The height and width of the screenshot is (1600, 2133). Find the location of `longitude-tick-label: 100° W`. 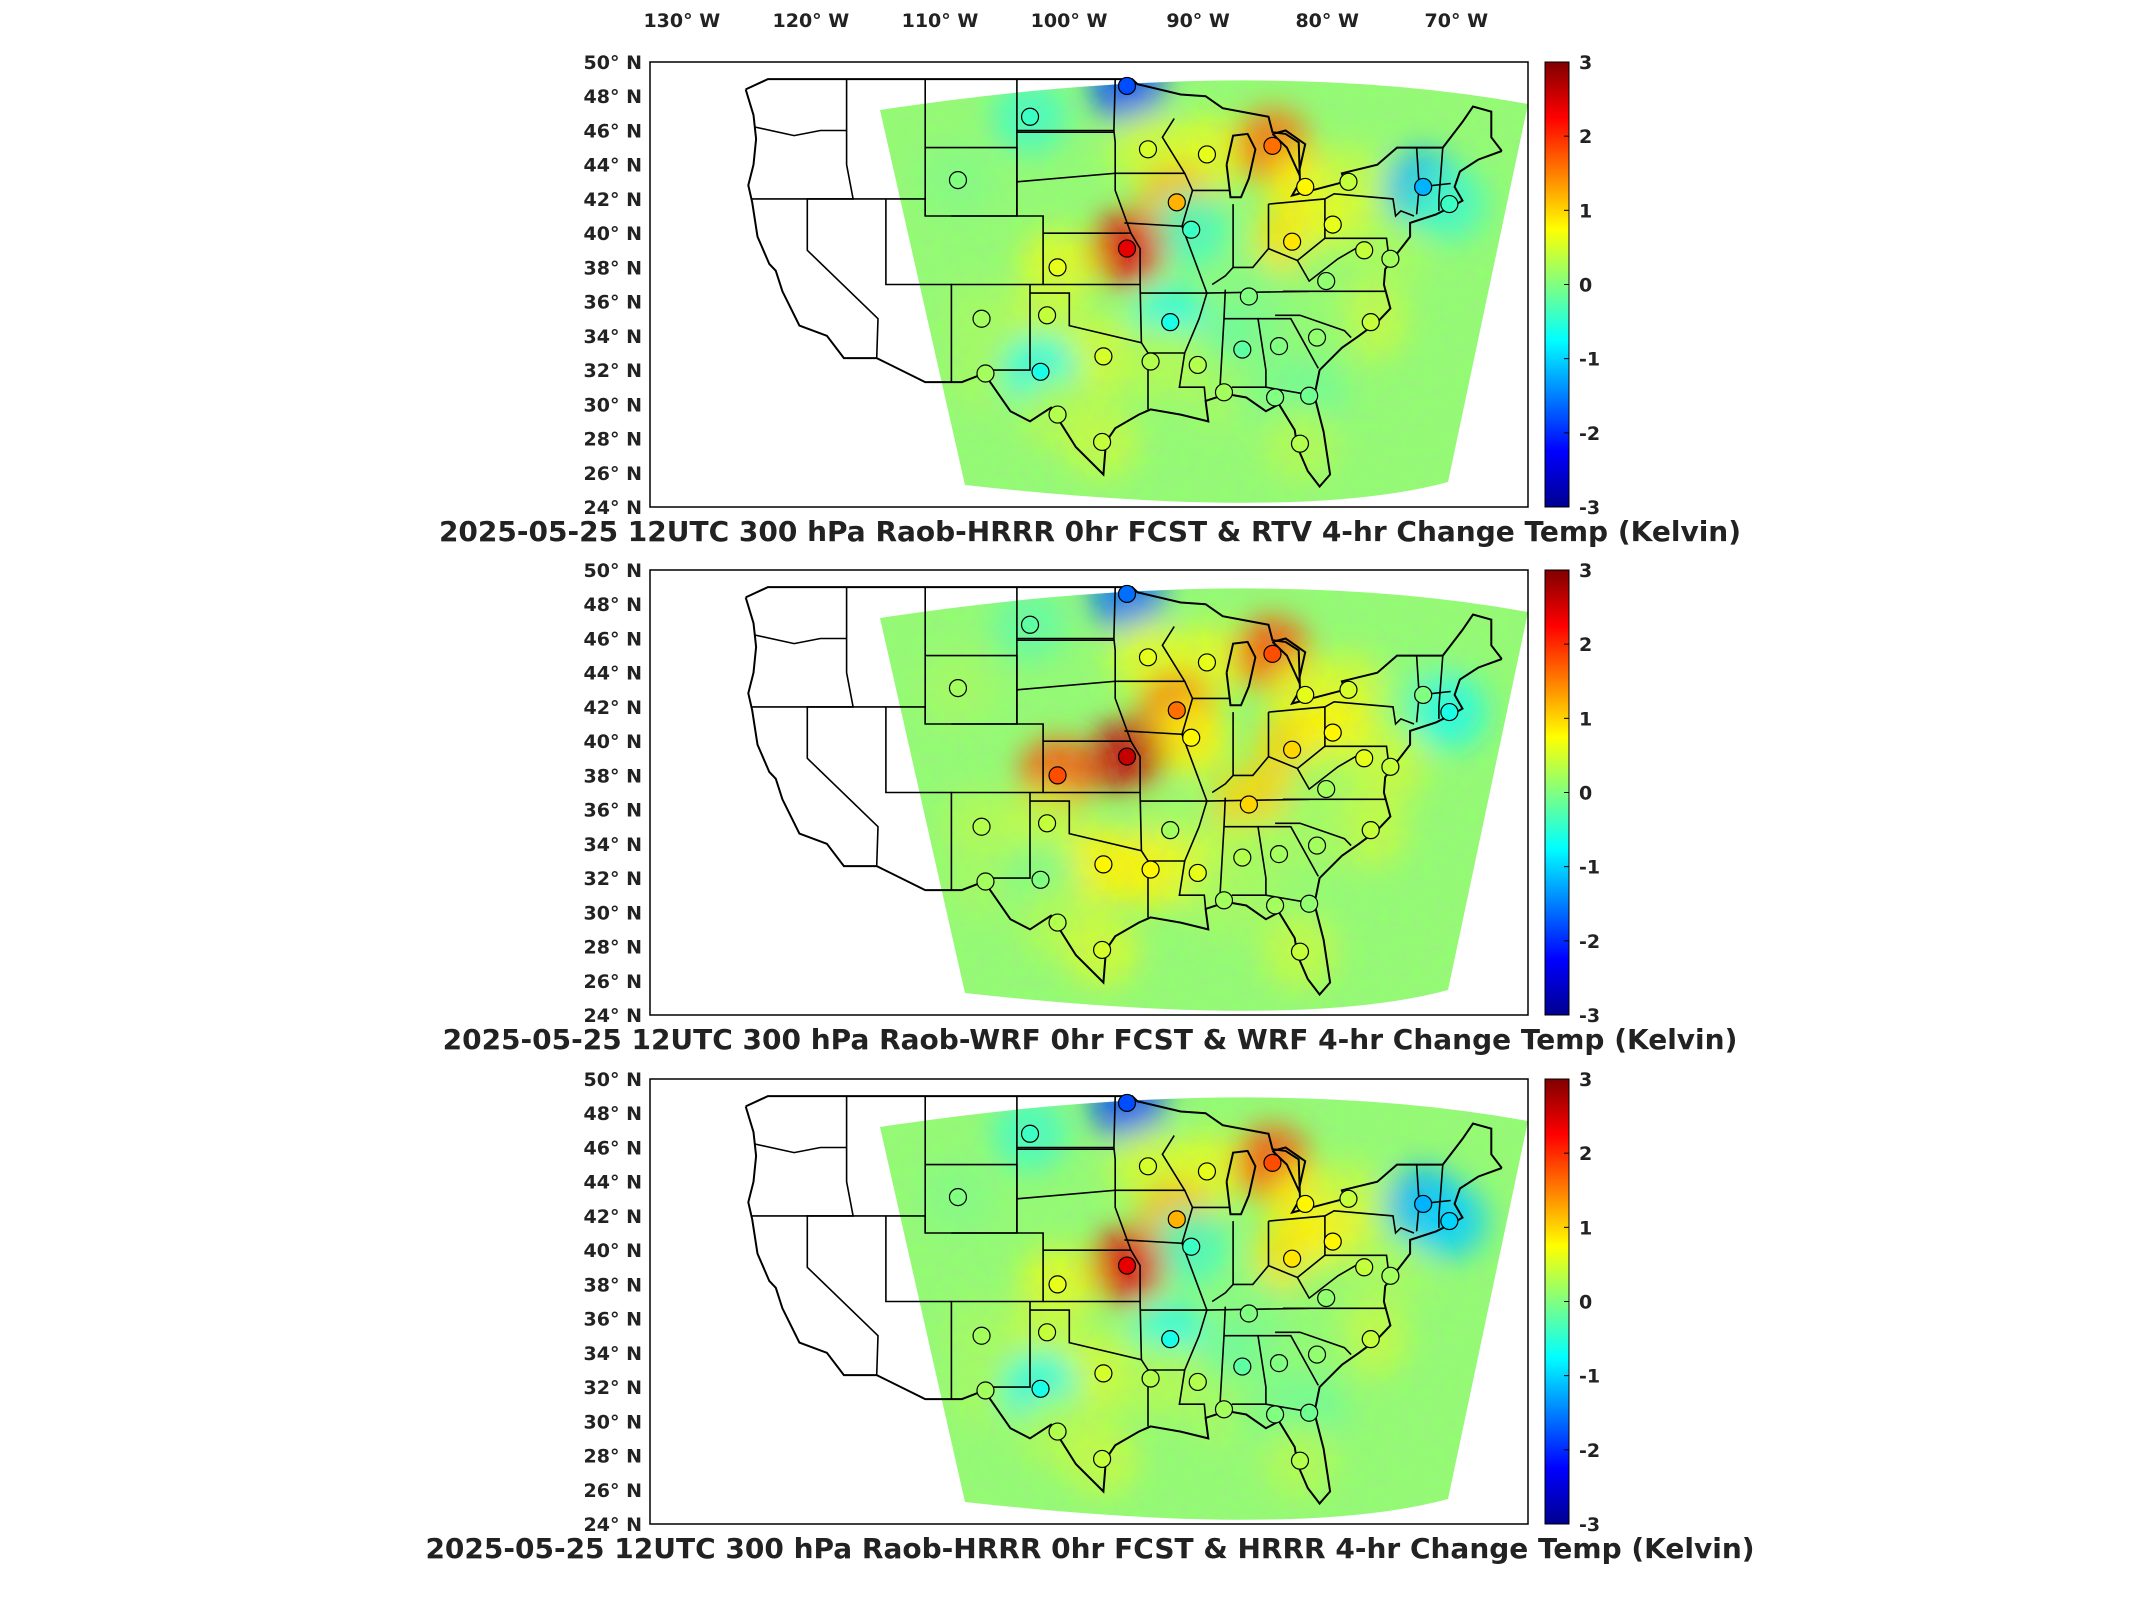

longitude-tick-label: 100° W is located at coordinates (1069, 21).